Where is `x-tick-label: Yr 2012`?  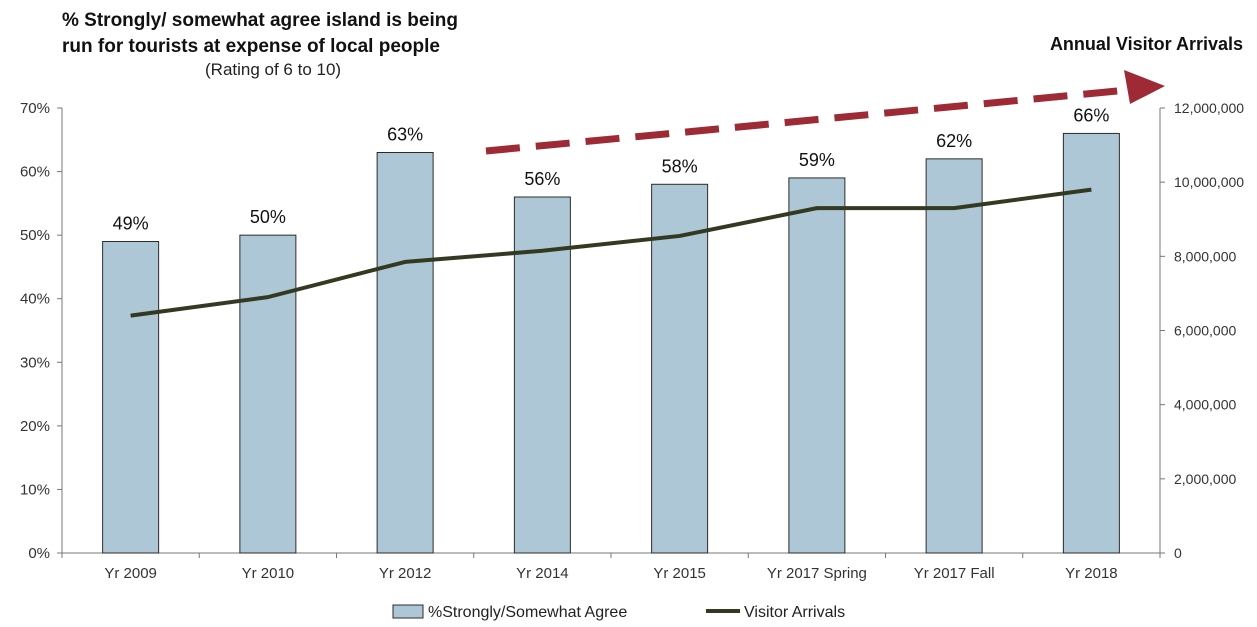 x-tick-label: Yr 2012 is located at coordinates (405, 573).